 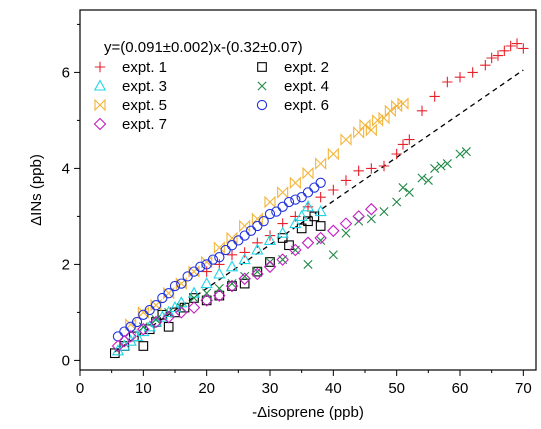 I want to click on y-tick-label: 6, so click(x=66, y=72).